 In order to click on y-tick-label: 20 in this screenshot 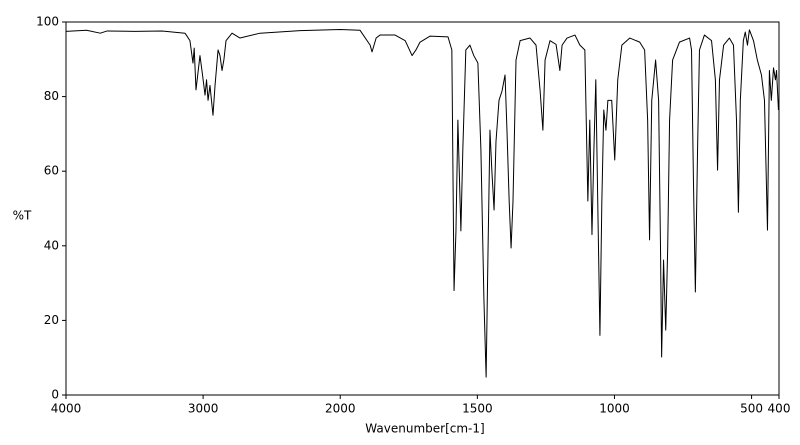, I will do `click(51, 320)`.